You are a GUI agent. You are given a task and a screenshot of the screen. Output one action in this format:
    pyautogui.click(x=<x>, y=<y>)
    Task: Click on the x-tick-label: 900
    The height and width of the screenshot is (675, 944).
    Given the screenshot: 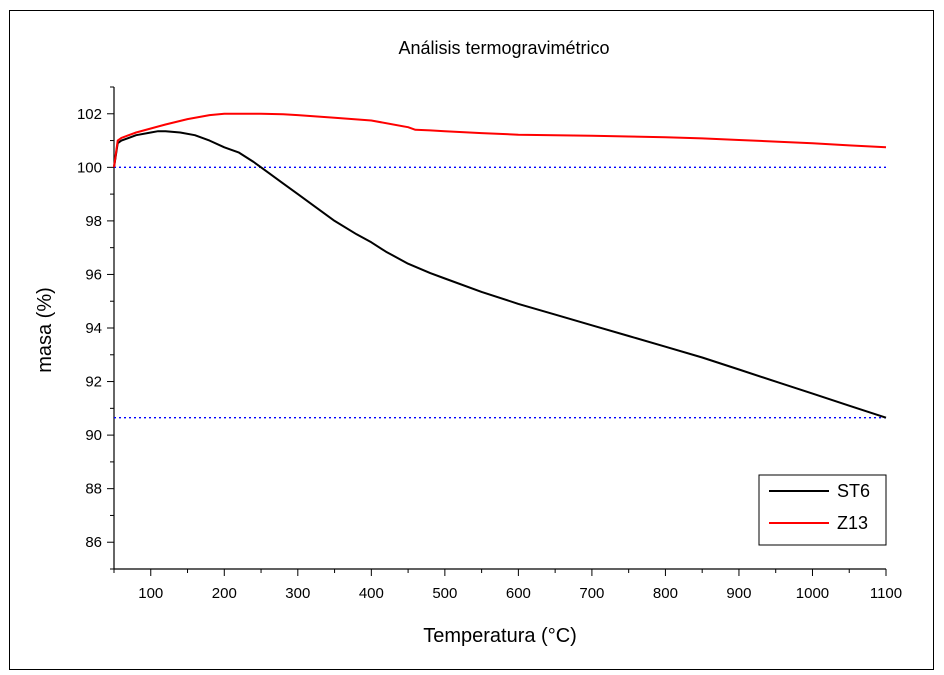 What is the action you would take?
    pyautogui.click(x=738, y=593)
    